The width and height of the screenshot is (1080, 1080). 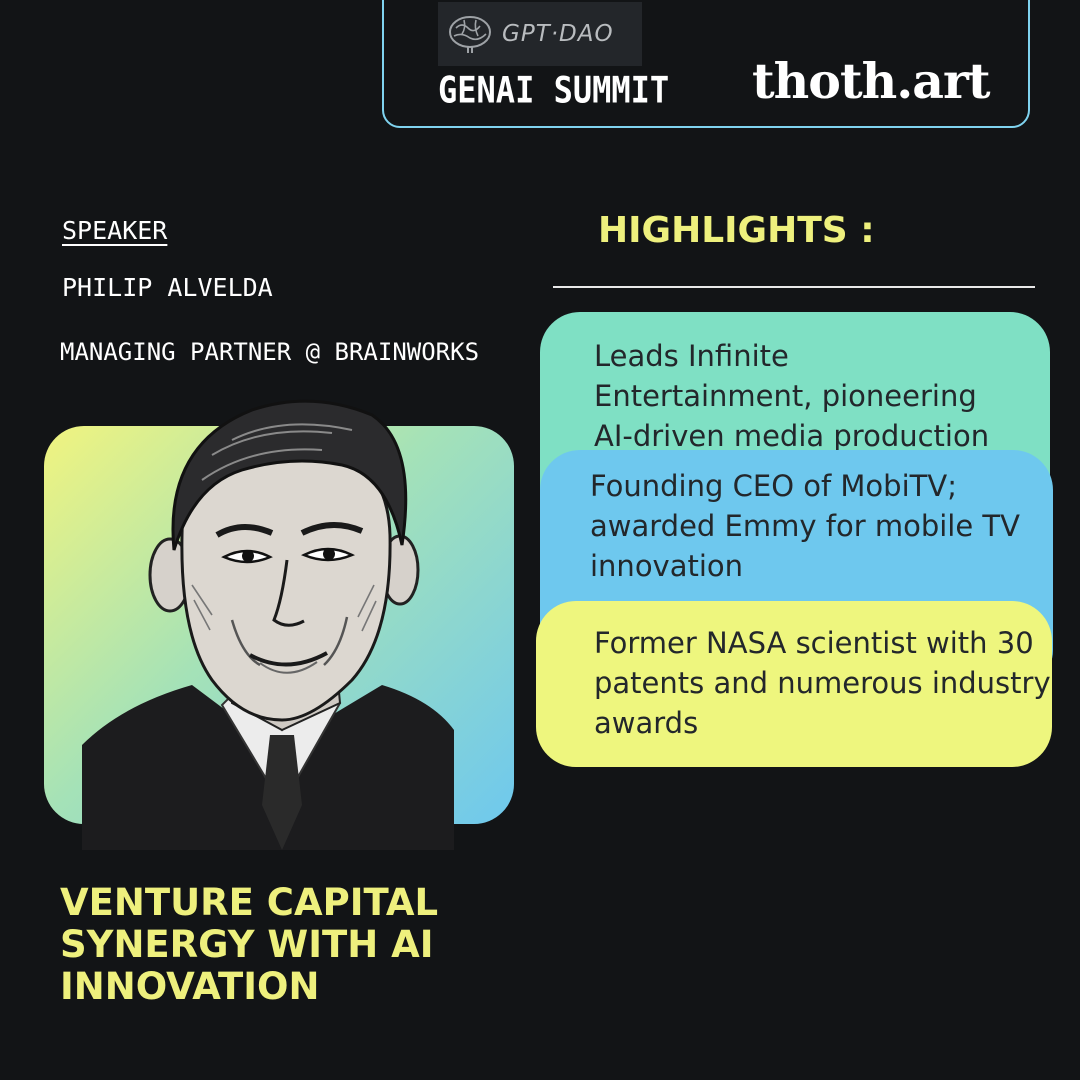 What do you see at coordinates (785, 396) in the screenshot?
I see `highlight-line: Entertainment, pioneering` at bounding box center [785, 396].